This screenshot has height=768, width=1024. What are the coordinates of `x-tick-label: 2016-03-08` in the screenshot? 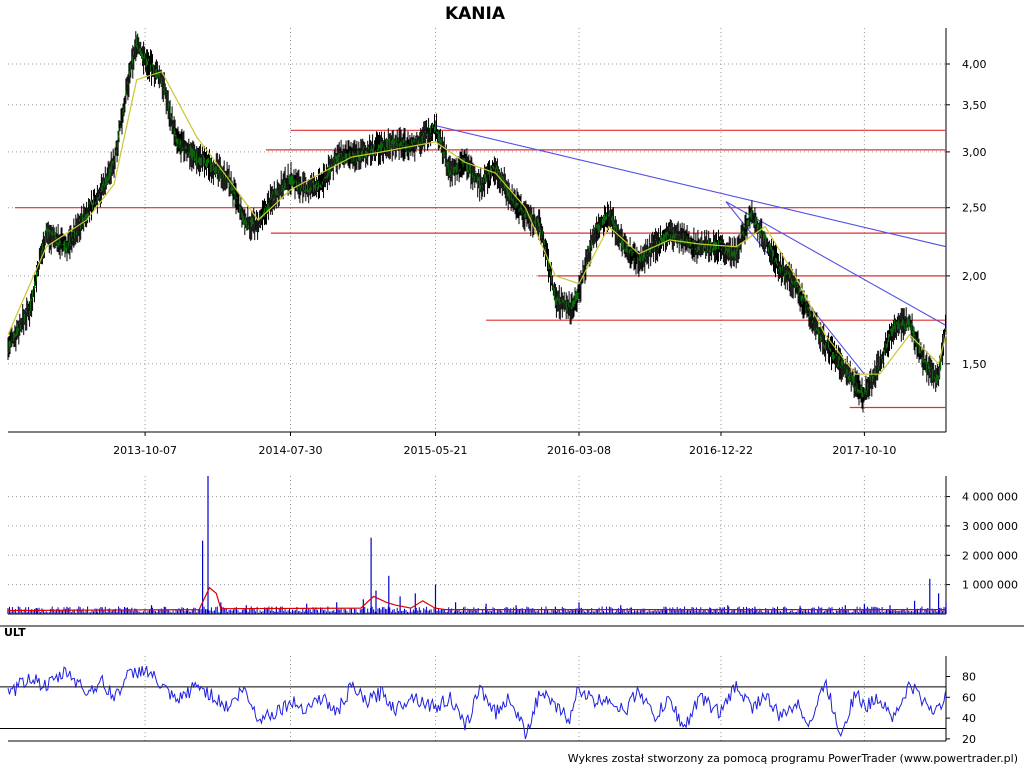 It's located at (579, 450).